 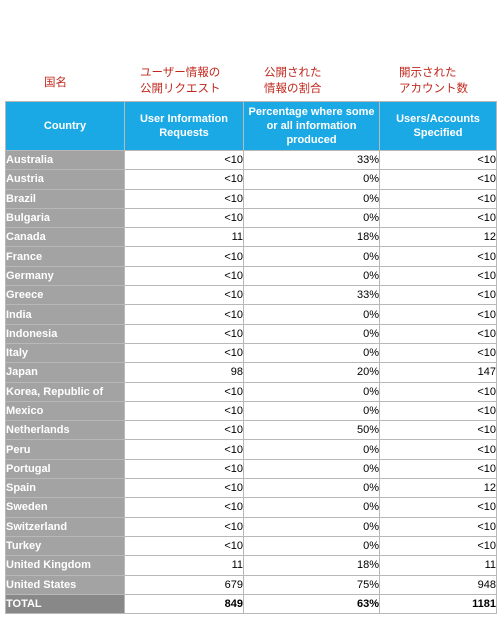 I want to click on country-cell: Greece, so click(x=65, y=295).